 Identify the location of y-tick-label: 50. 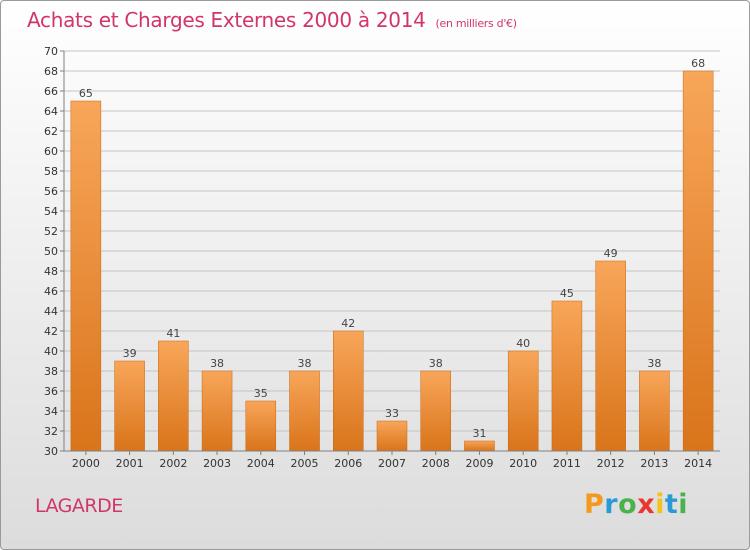
(51, 251).